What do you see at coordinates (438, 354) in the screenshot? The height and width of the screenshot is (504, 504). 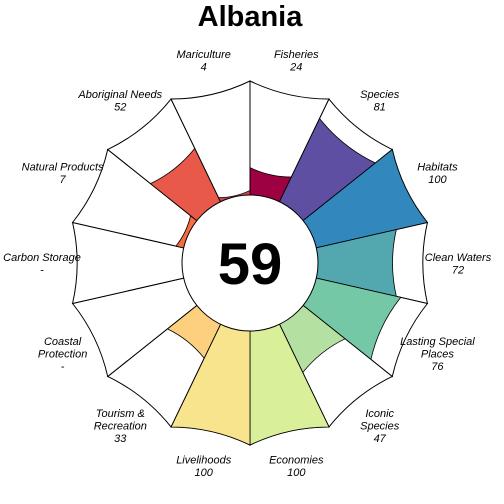 I see `petal-label-lasting-special-places: Places` at bounding box center [438, 354].